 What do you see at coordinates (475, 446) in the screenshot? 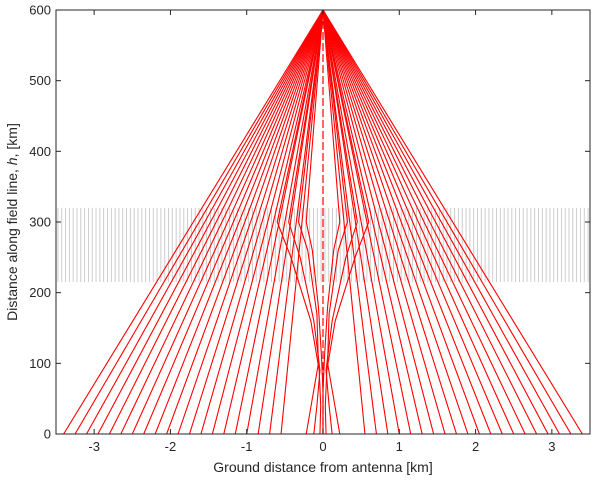
I see `x-tick-label: 2` at bounding box center [475, 446].